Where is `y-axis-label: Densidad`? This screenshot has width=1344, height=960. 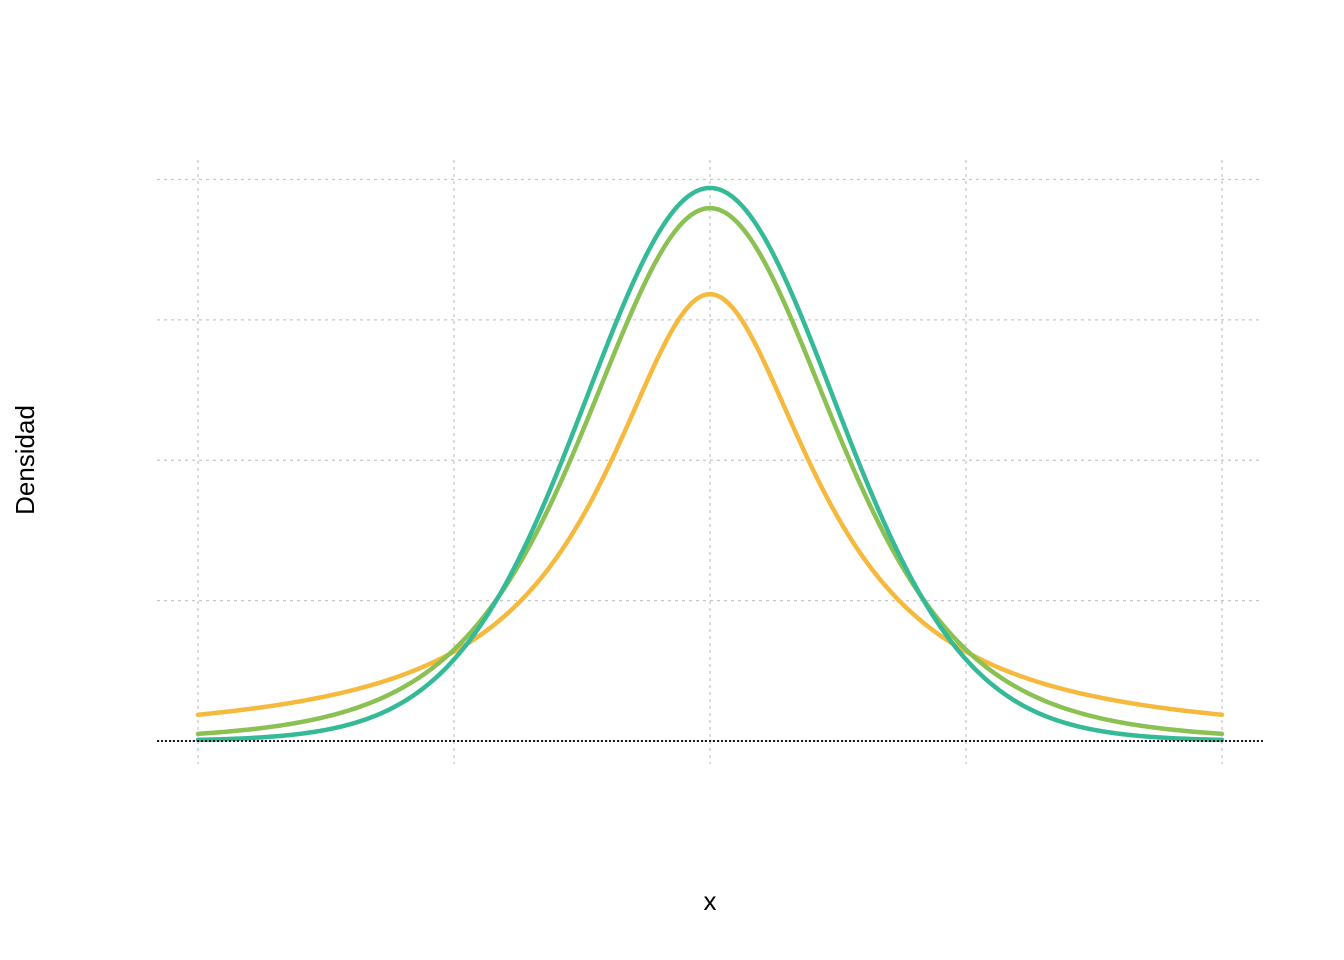 y-axis-label: Densidad is located at coordinates (25, 460).